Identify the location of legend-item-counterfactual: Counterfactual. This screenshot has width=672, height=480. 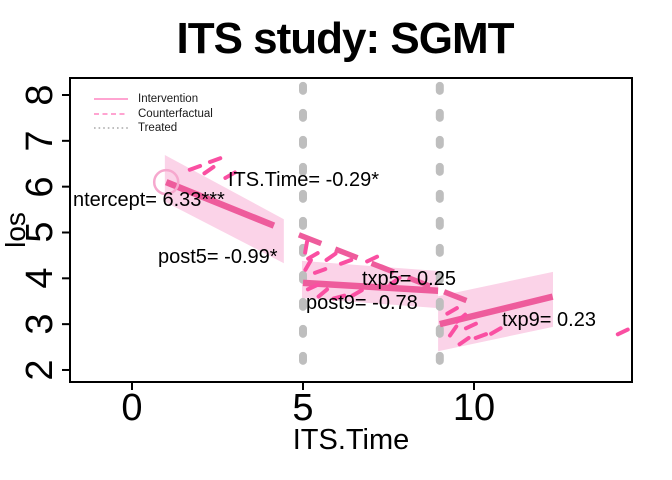
(153, 114).